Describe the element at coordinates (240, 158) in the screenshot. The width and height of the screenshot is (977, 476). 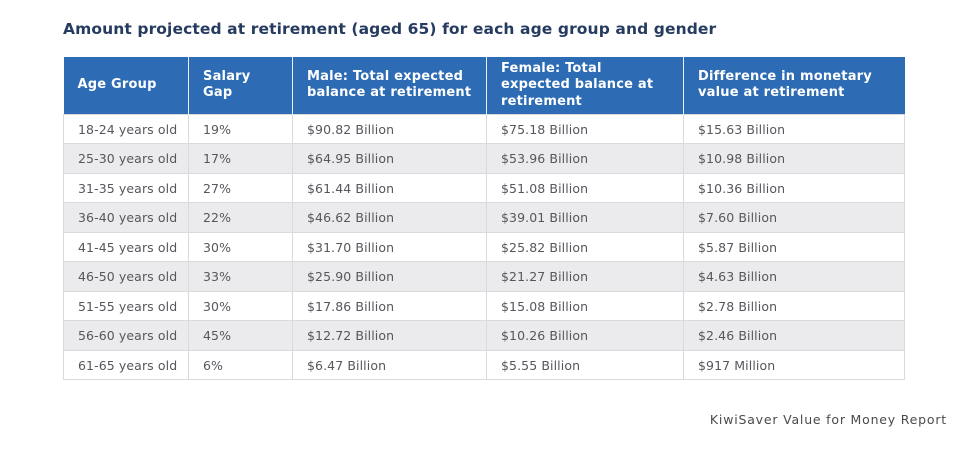
I see `table-cell: 17%` at that location.